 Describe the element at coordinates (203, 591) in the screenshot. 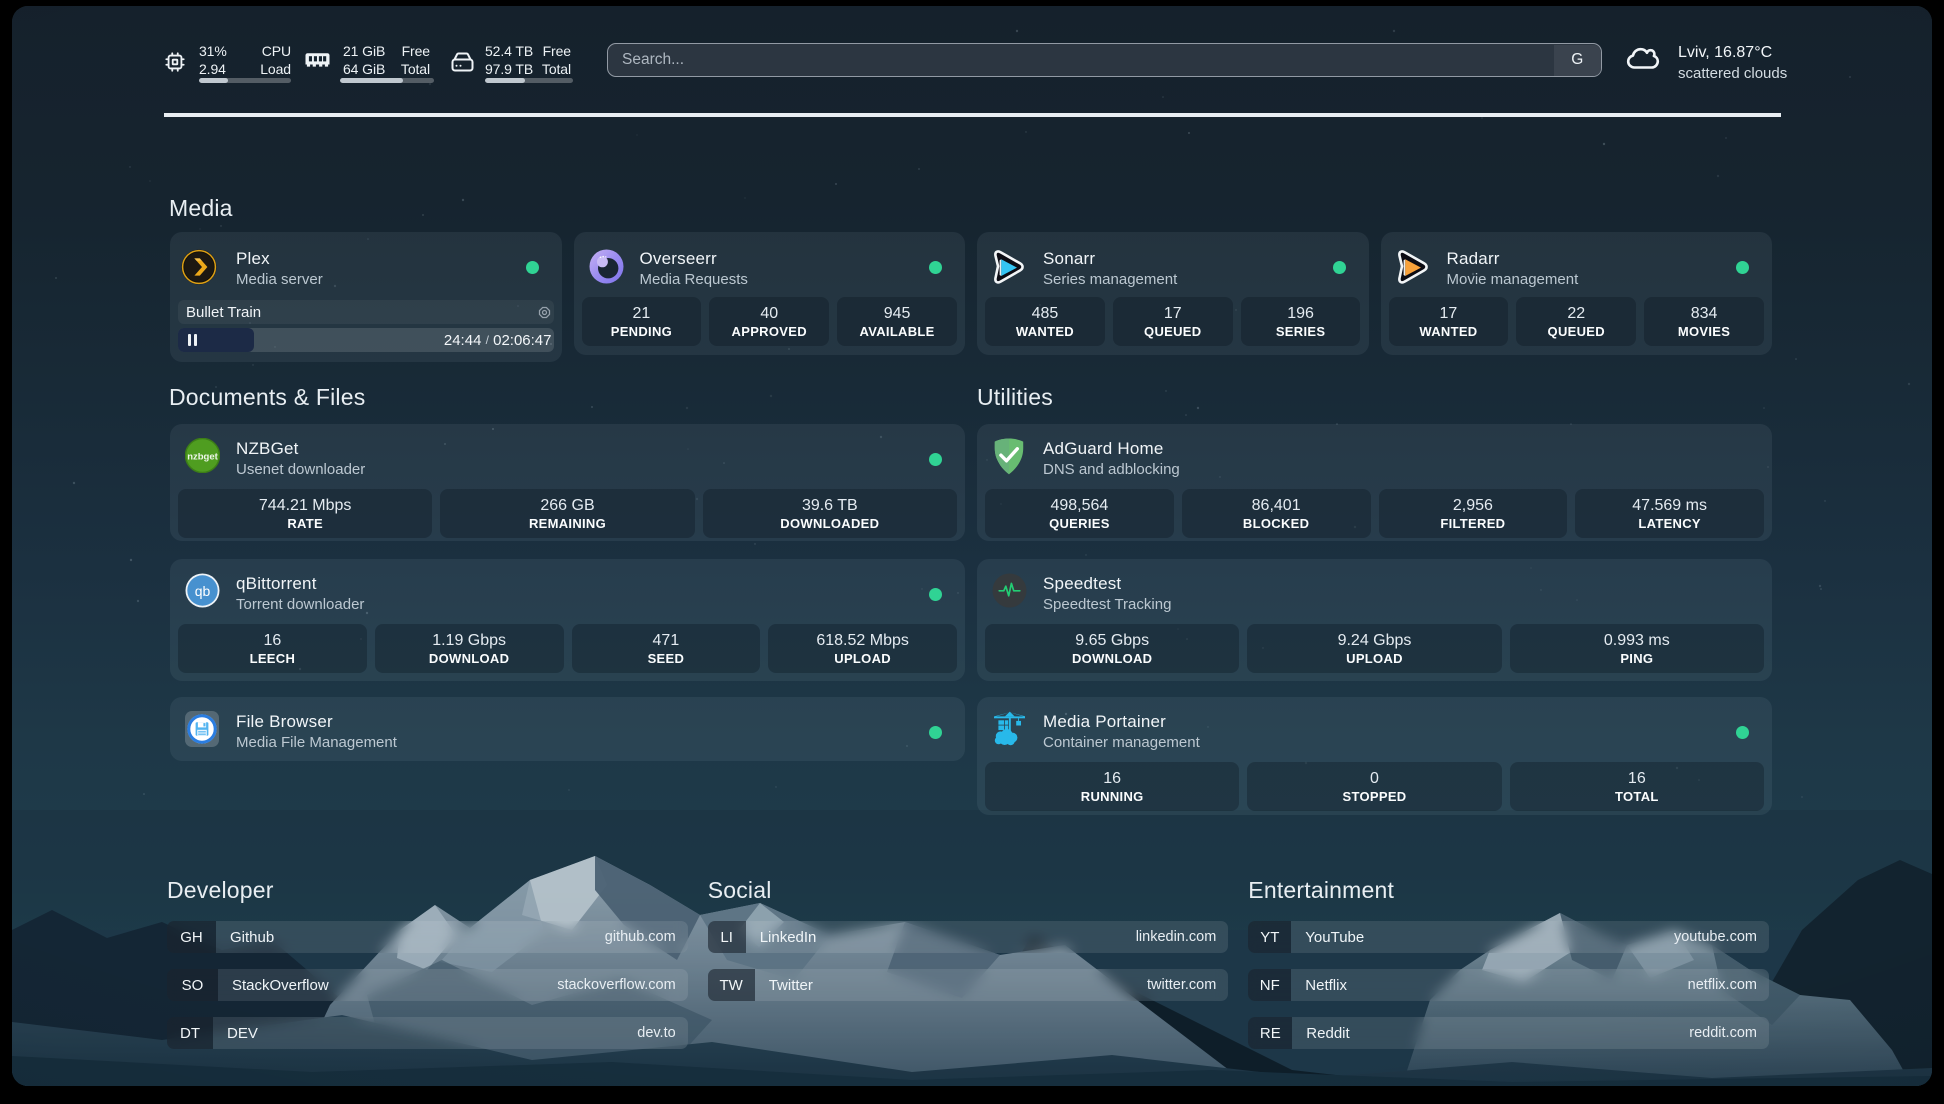

I see `svg-text: qb` at that location.